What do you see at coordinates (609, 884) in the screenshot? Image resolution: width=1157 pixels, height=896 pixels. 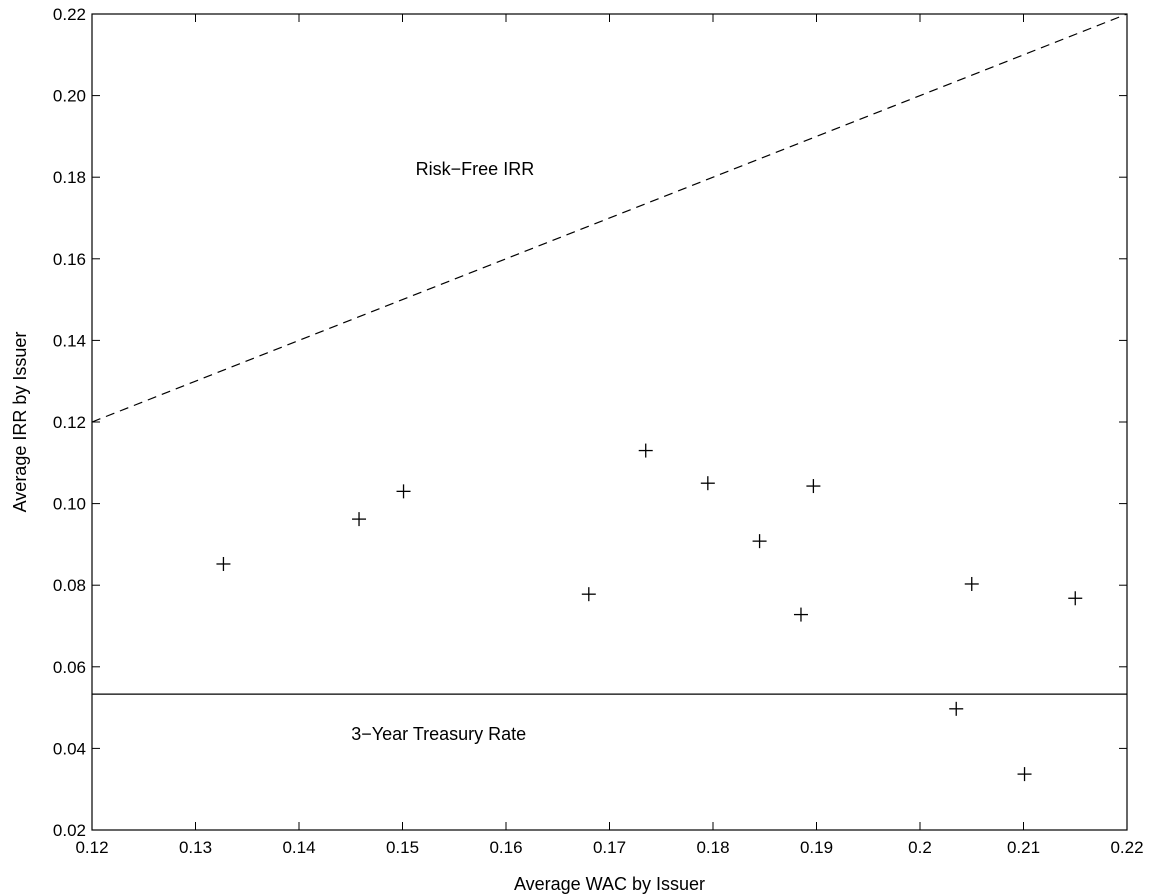 I see `x-axis-label: Average WAC by Issuer` at bounding box center [609, 884].